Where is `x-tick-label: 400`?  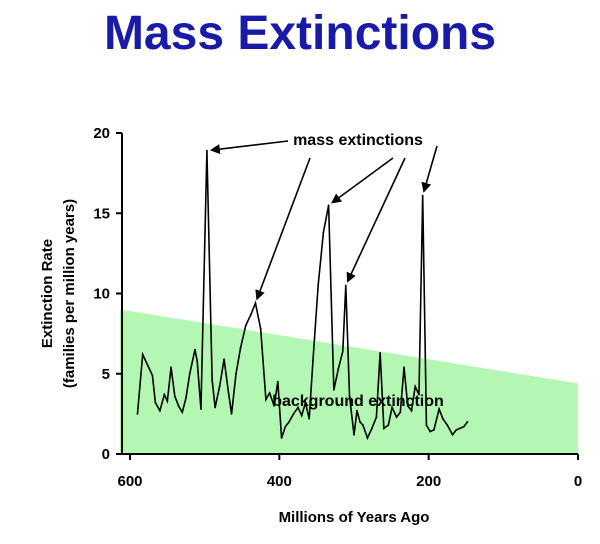 x-tick-label: 400 is located at coordinates (279, 481).